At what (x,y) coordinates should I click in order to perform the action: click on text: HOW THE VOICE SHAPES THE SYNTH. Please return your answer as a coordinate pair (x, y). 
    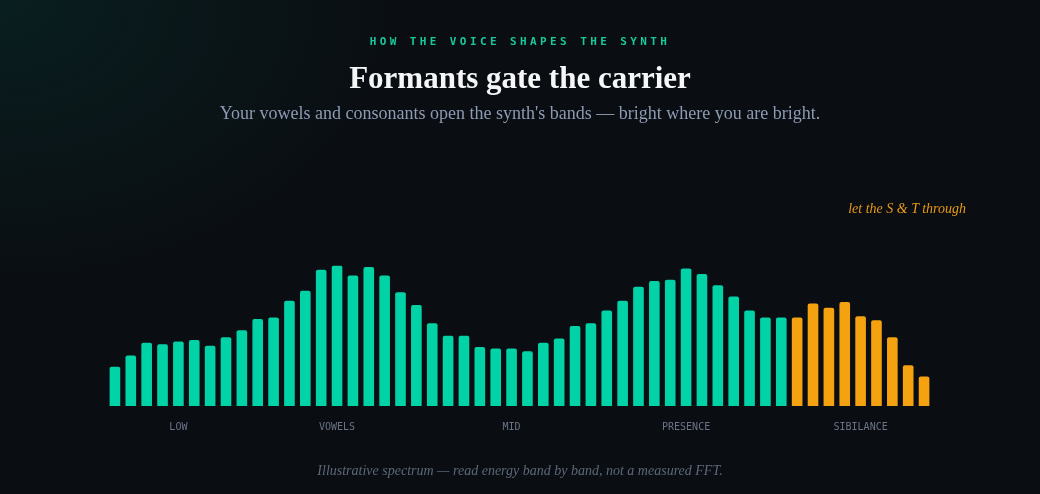
    Looking at the image, I should click on (520, 42).